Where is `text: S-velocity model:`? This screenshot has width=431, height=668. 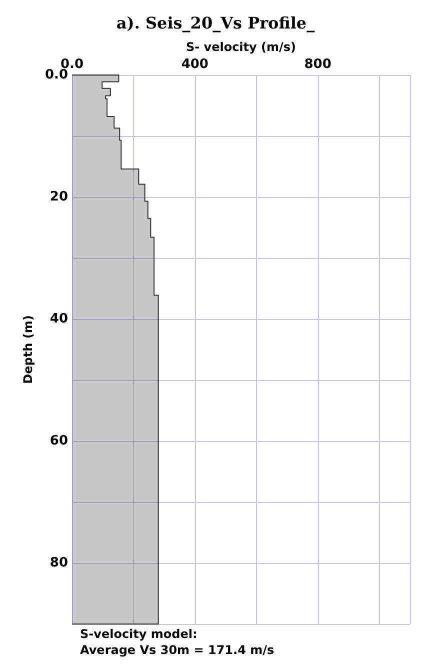 text: S-velocity model: is located at coordinates (139, 634).